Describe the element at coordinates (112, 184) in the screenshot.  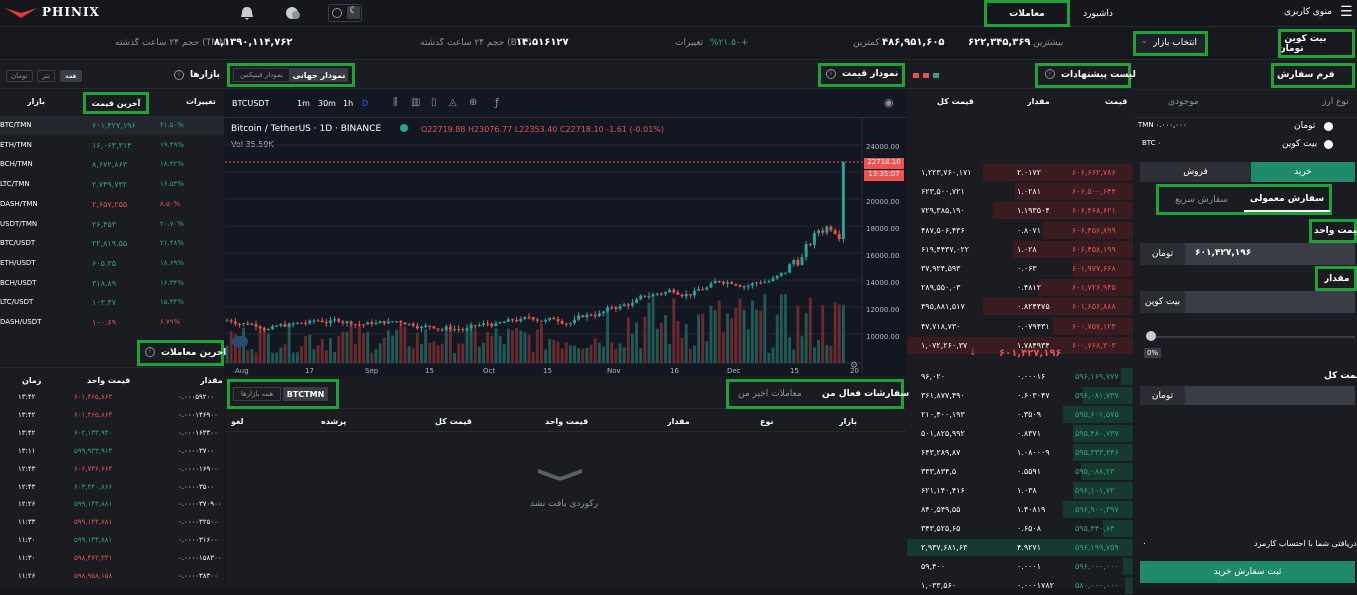
I see `market-row: ۱۶.۵۳% ۲,۷۴۹,۷۳۲ LTC/TMN` at that location.